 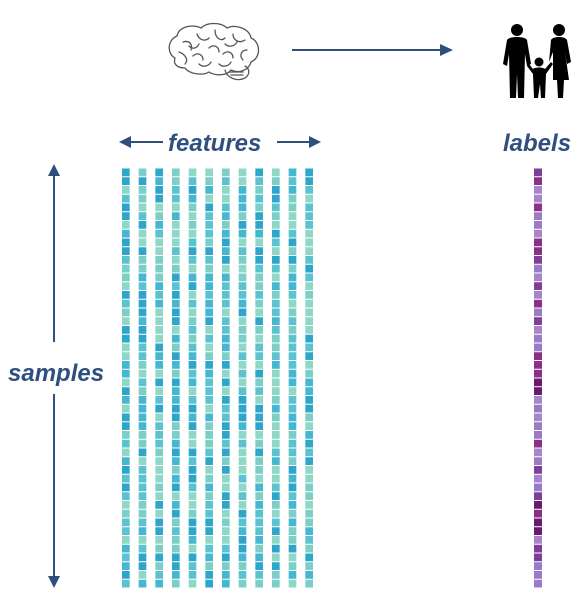 I want to click on features-label: features, so click(x=215, y=143).